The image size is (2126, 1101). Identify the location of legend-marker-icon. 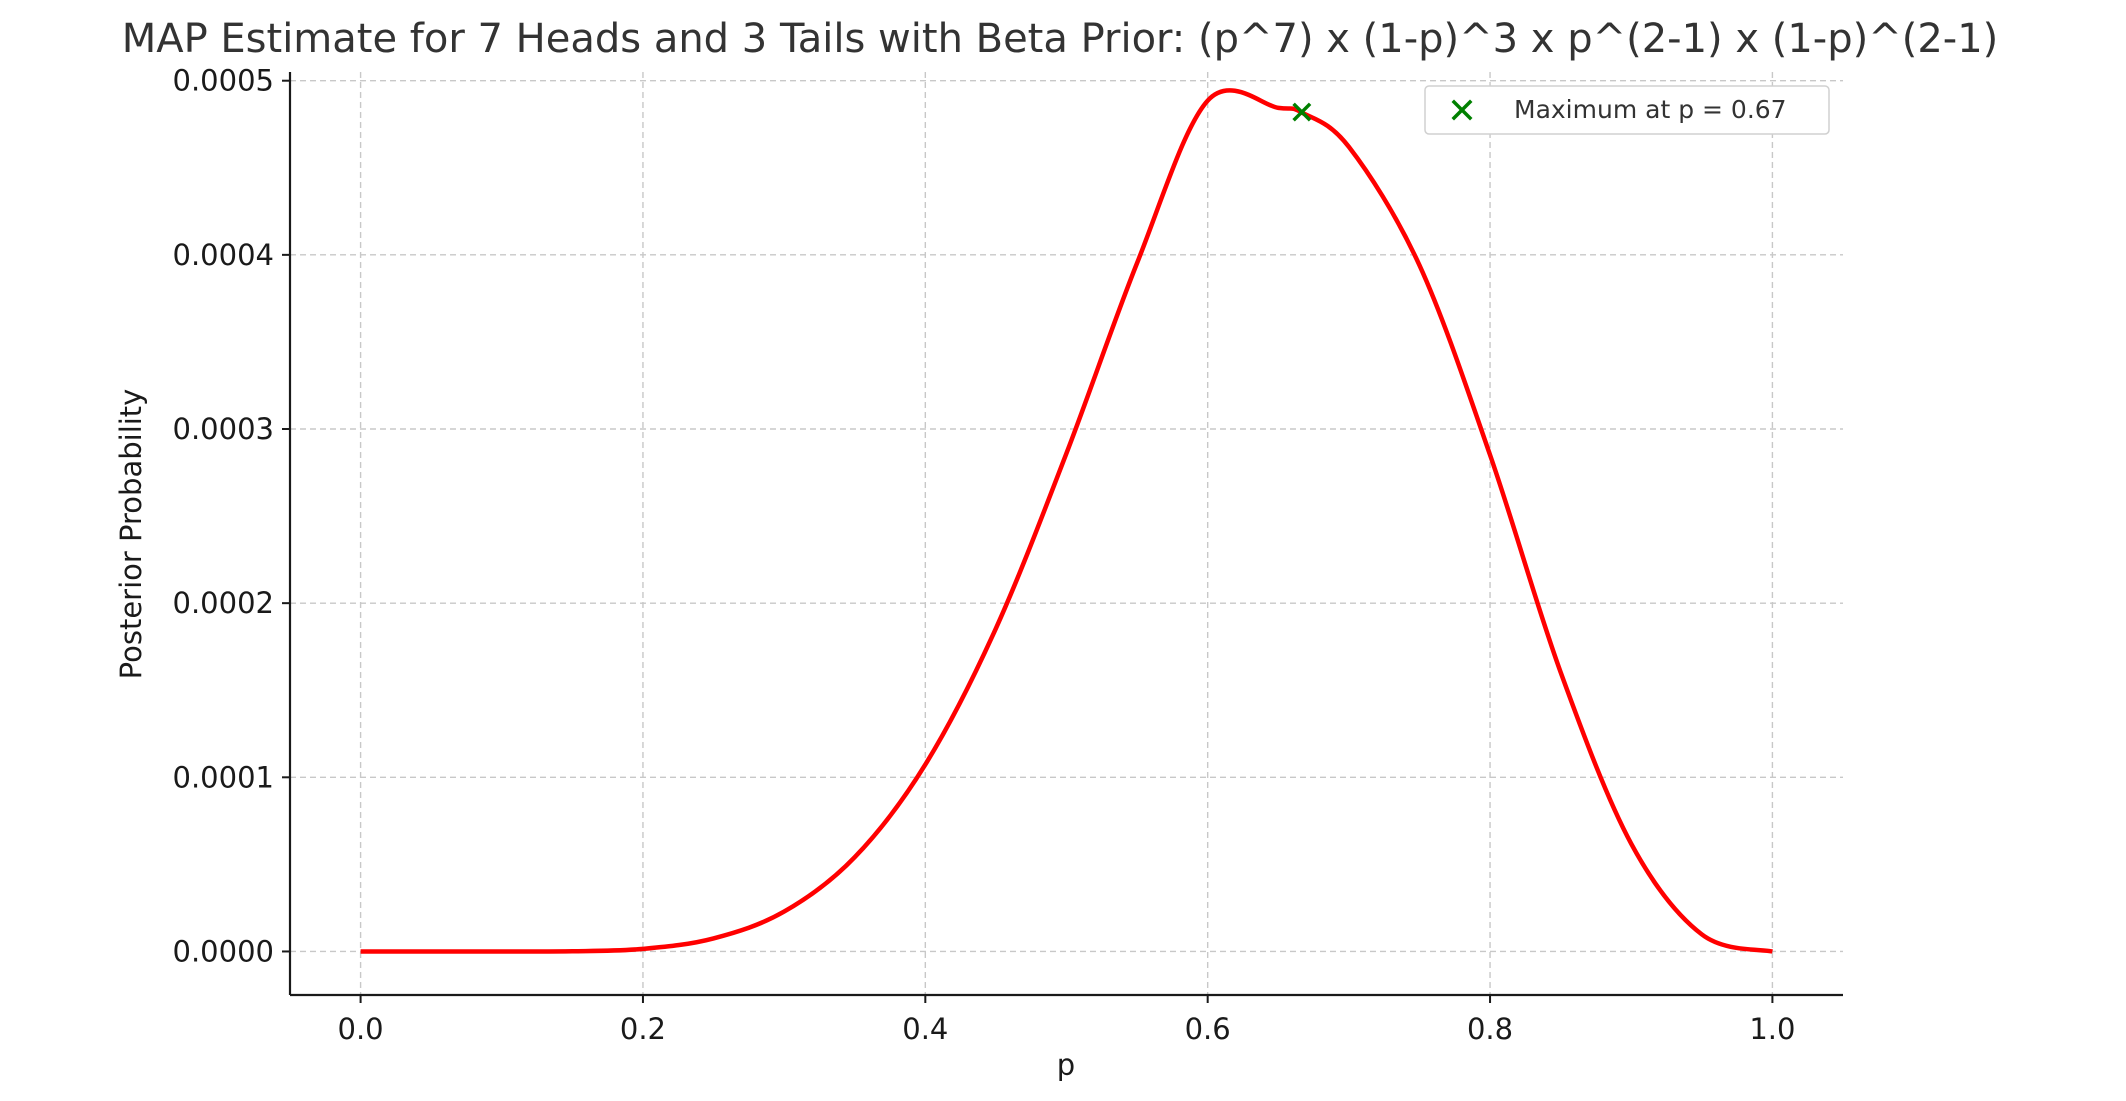
(1462, 110).